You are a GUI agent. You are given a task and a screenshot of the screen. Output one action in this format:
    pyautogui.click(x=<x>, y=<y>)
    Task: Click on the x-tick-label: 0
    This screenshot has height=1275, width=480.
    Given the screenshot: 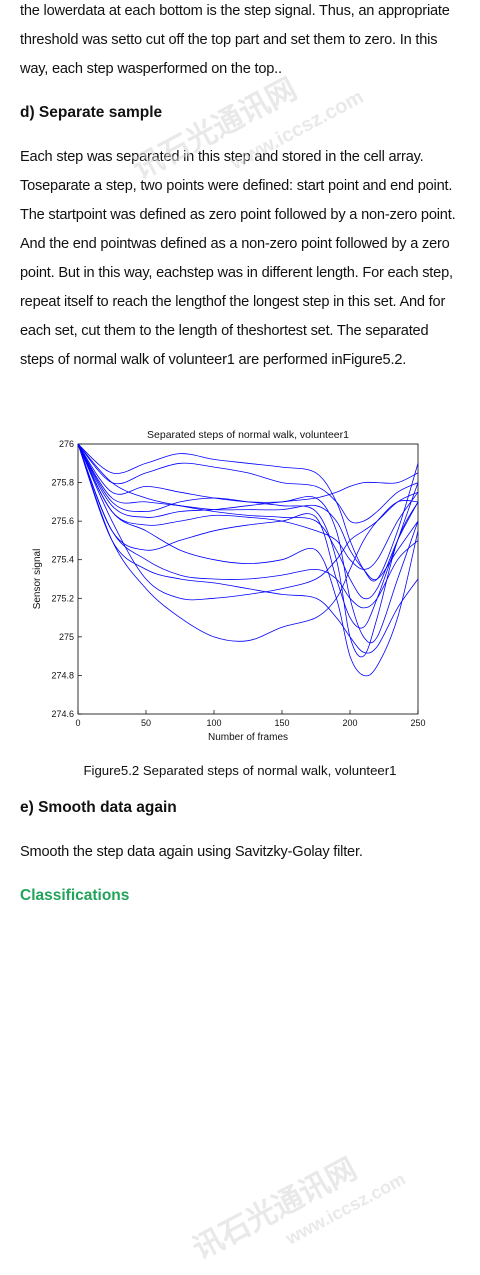 What is the action you would take?
    pyautogui.click(x=77, y=723)
    